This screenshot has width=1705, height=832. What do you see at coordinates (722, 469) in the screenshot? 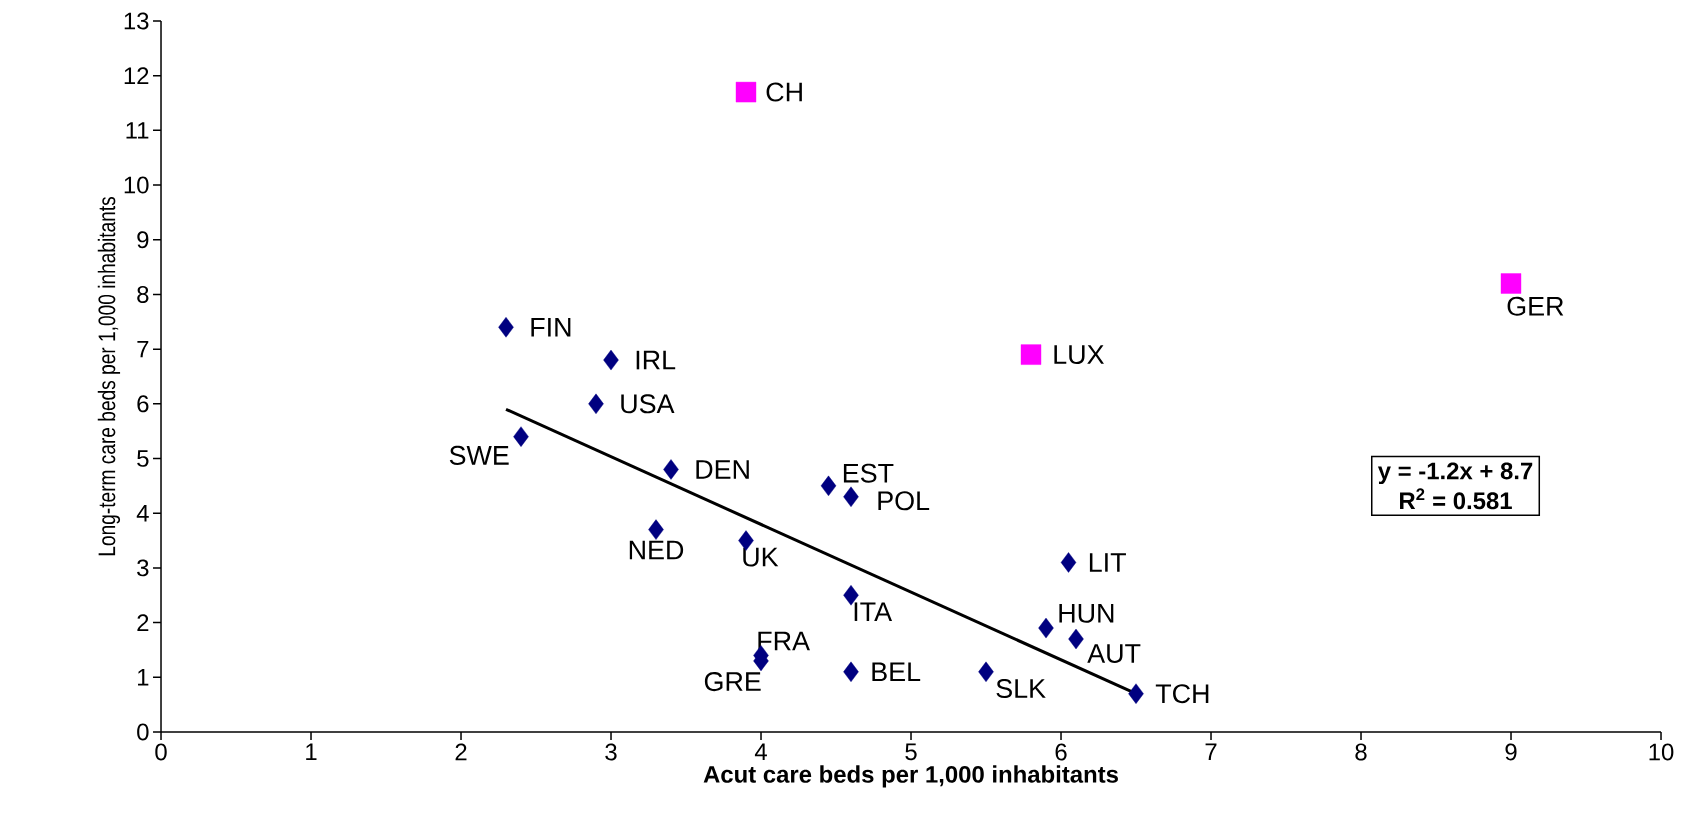
I see `annotation: DEN` at bounding box center [722, 469].